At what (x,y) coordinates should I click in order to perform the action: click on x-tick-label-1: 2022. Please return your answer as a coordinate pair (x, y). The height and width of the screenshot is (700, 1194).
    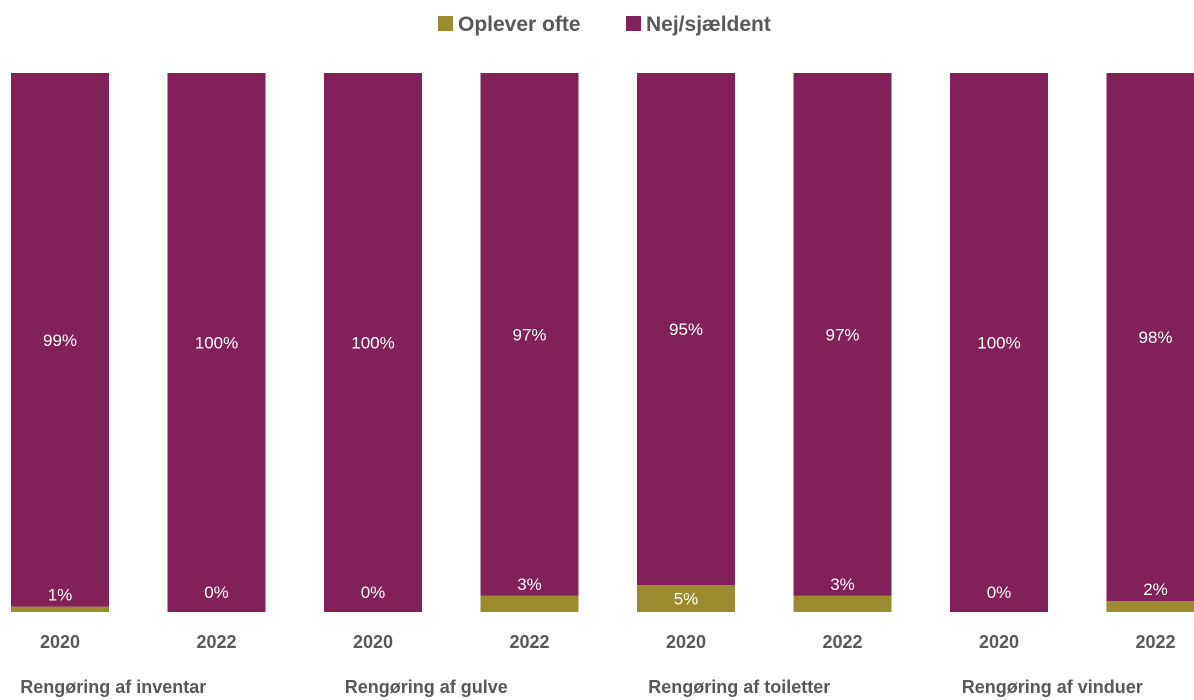
    Looking at the image, I should click on (216, 642).